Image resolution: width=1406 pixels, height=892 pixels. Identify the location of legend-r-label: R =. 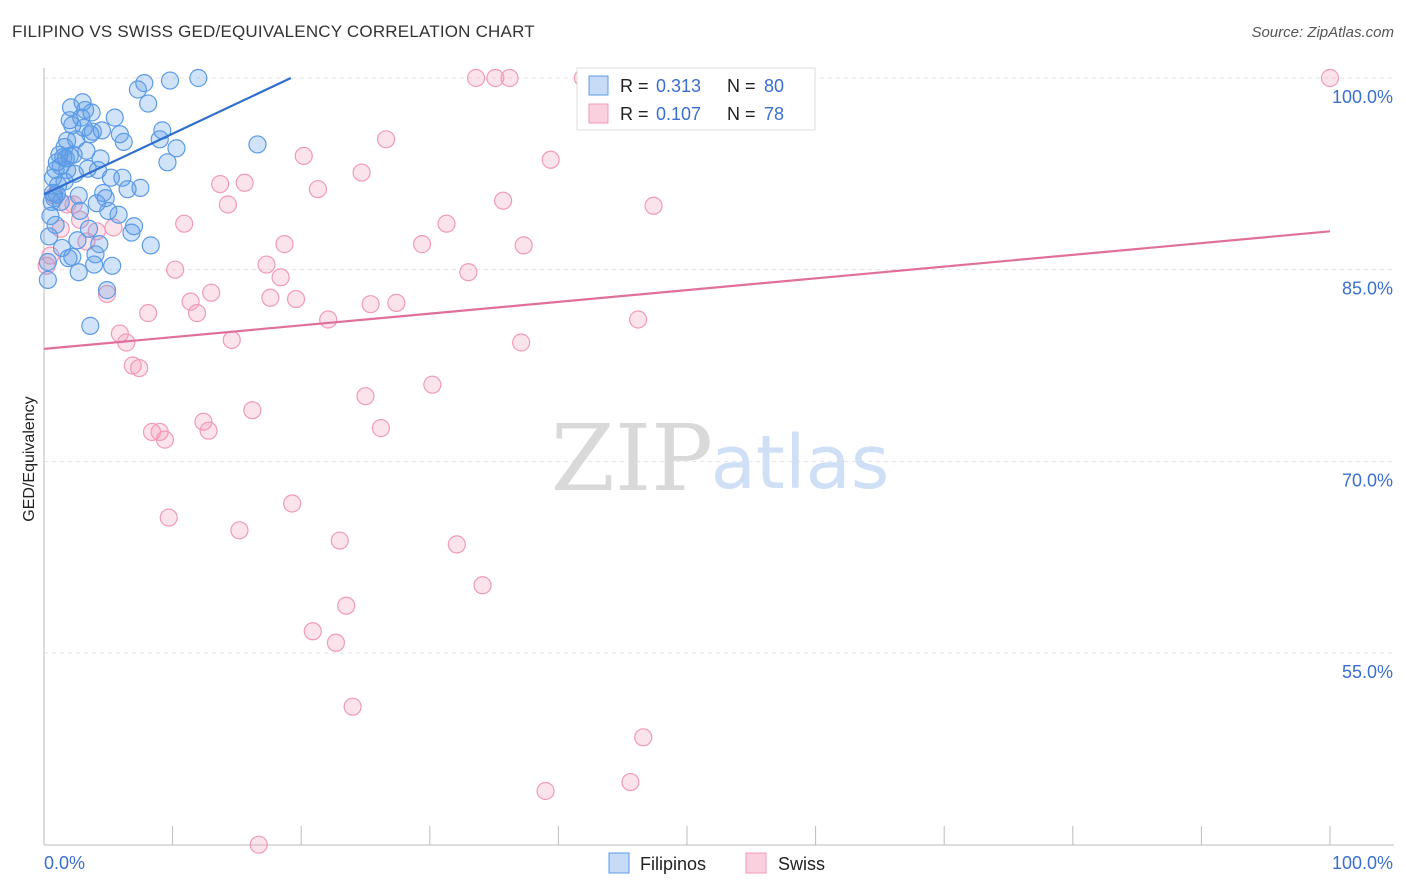
(634, 114).